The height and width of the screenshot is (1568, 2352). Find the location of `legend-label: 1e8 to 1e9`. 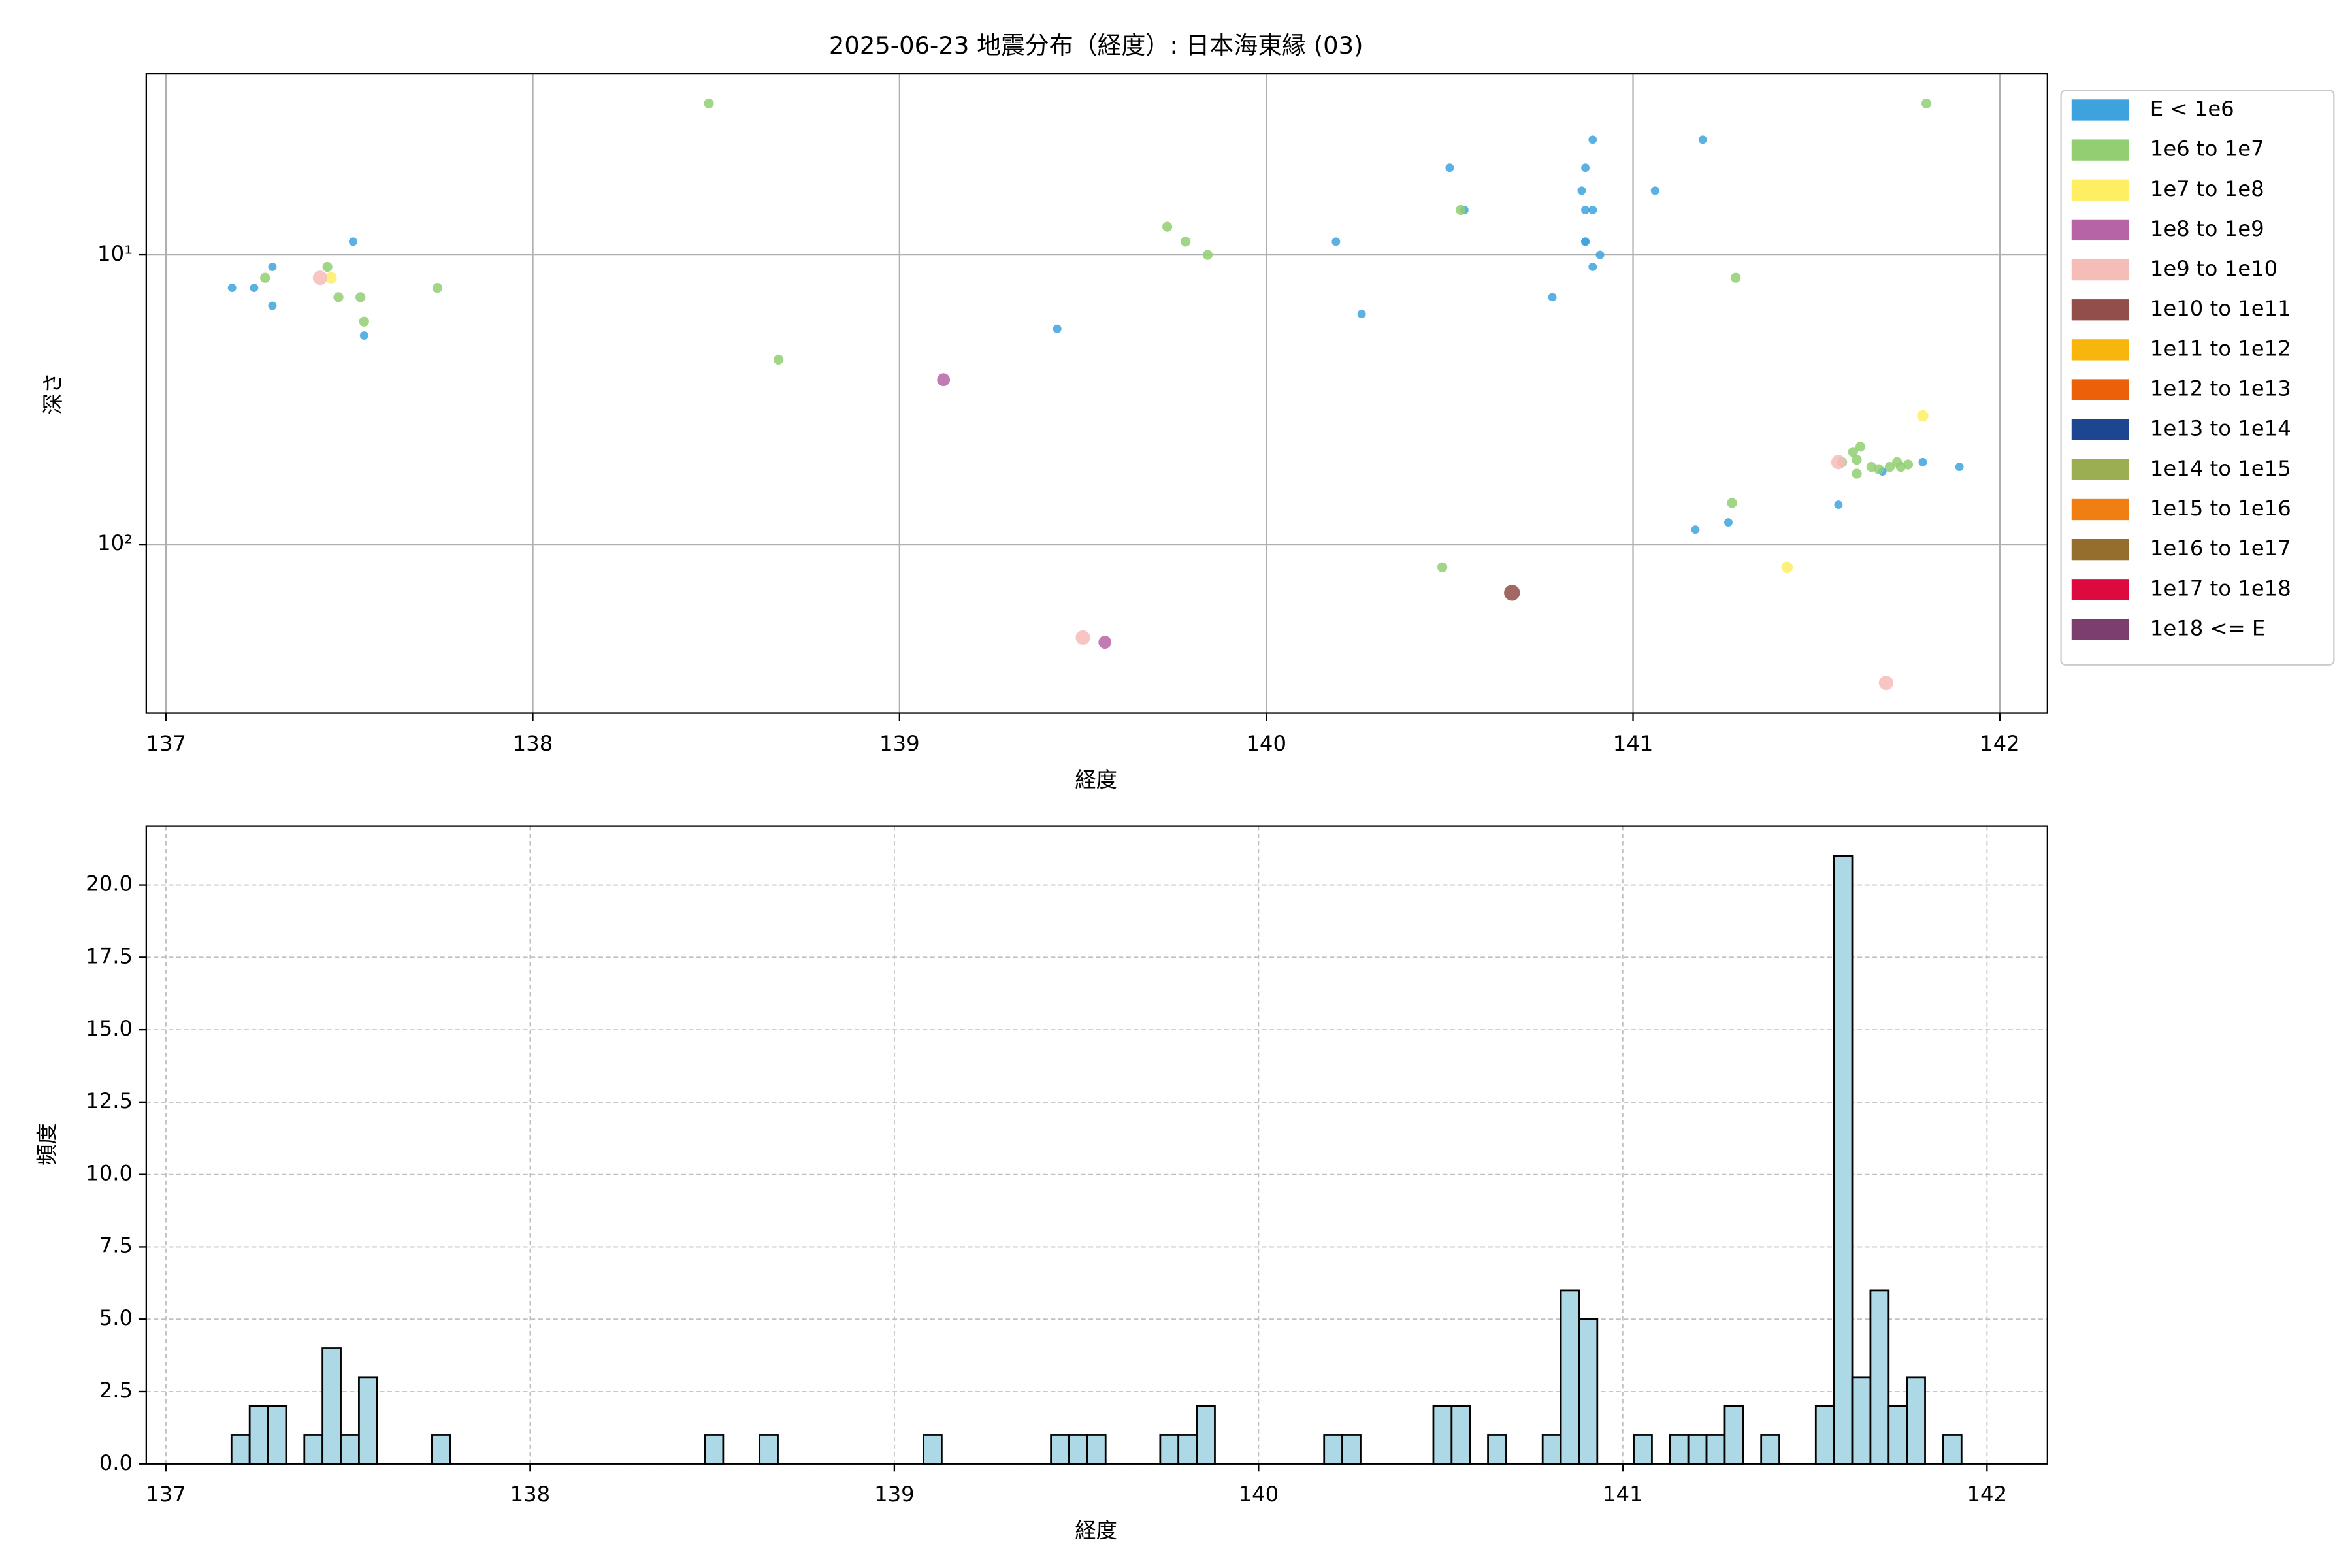

legend-label: 1e8 to 1e9 is located at coordinates (2207, 228).